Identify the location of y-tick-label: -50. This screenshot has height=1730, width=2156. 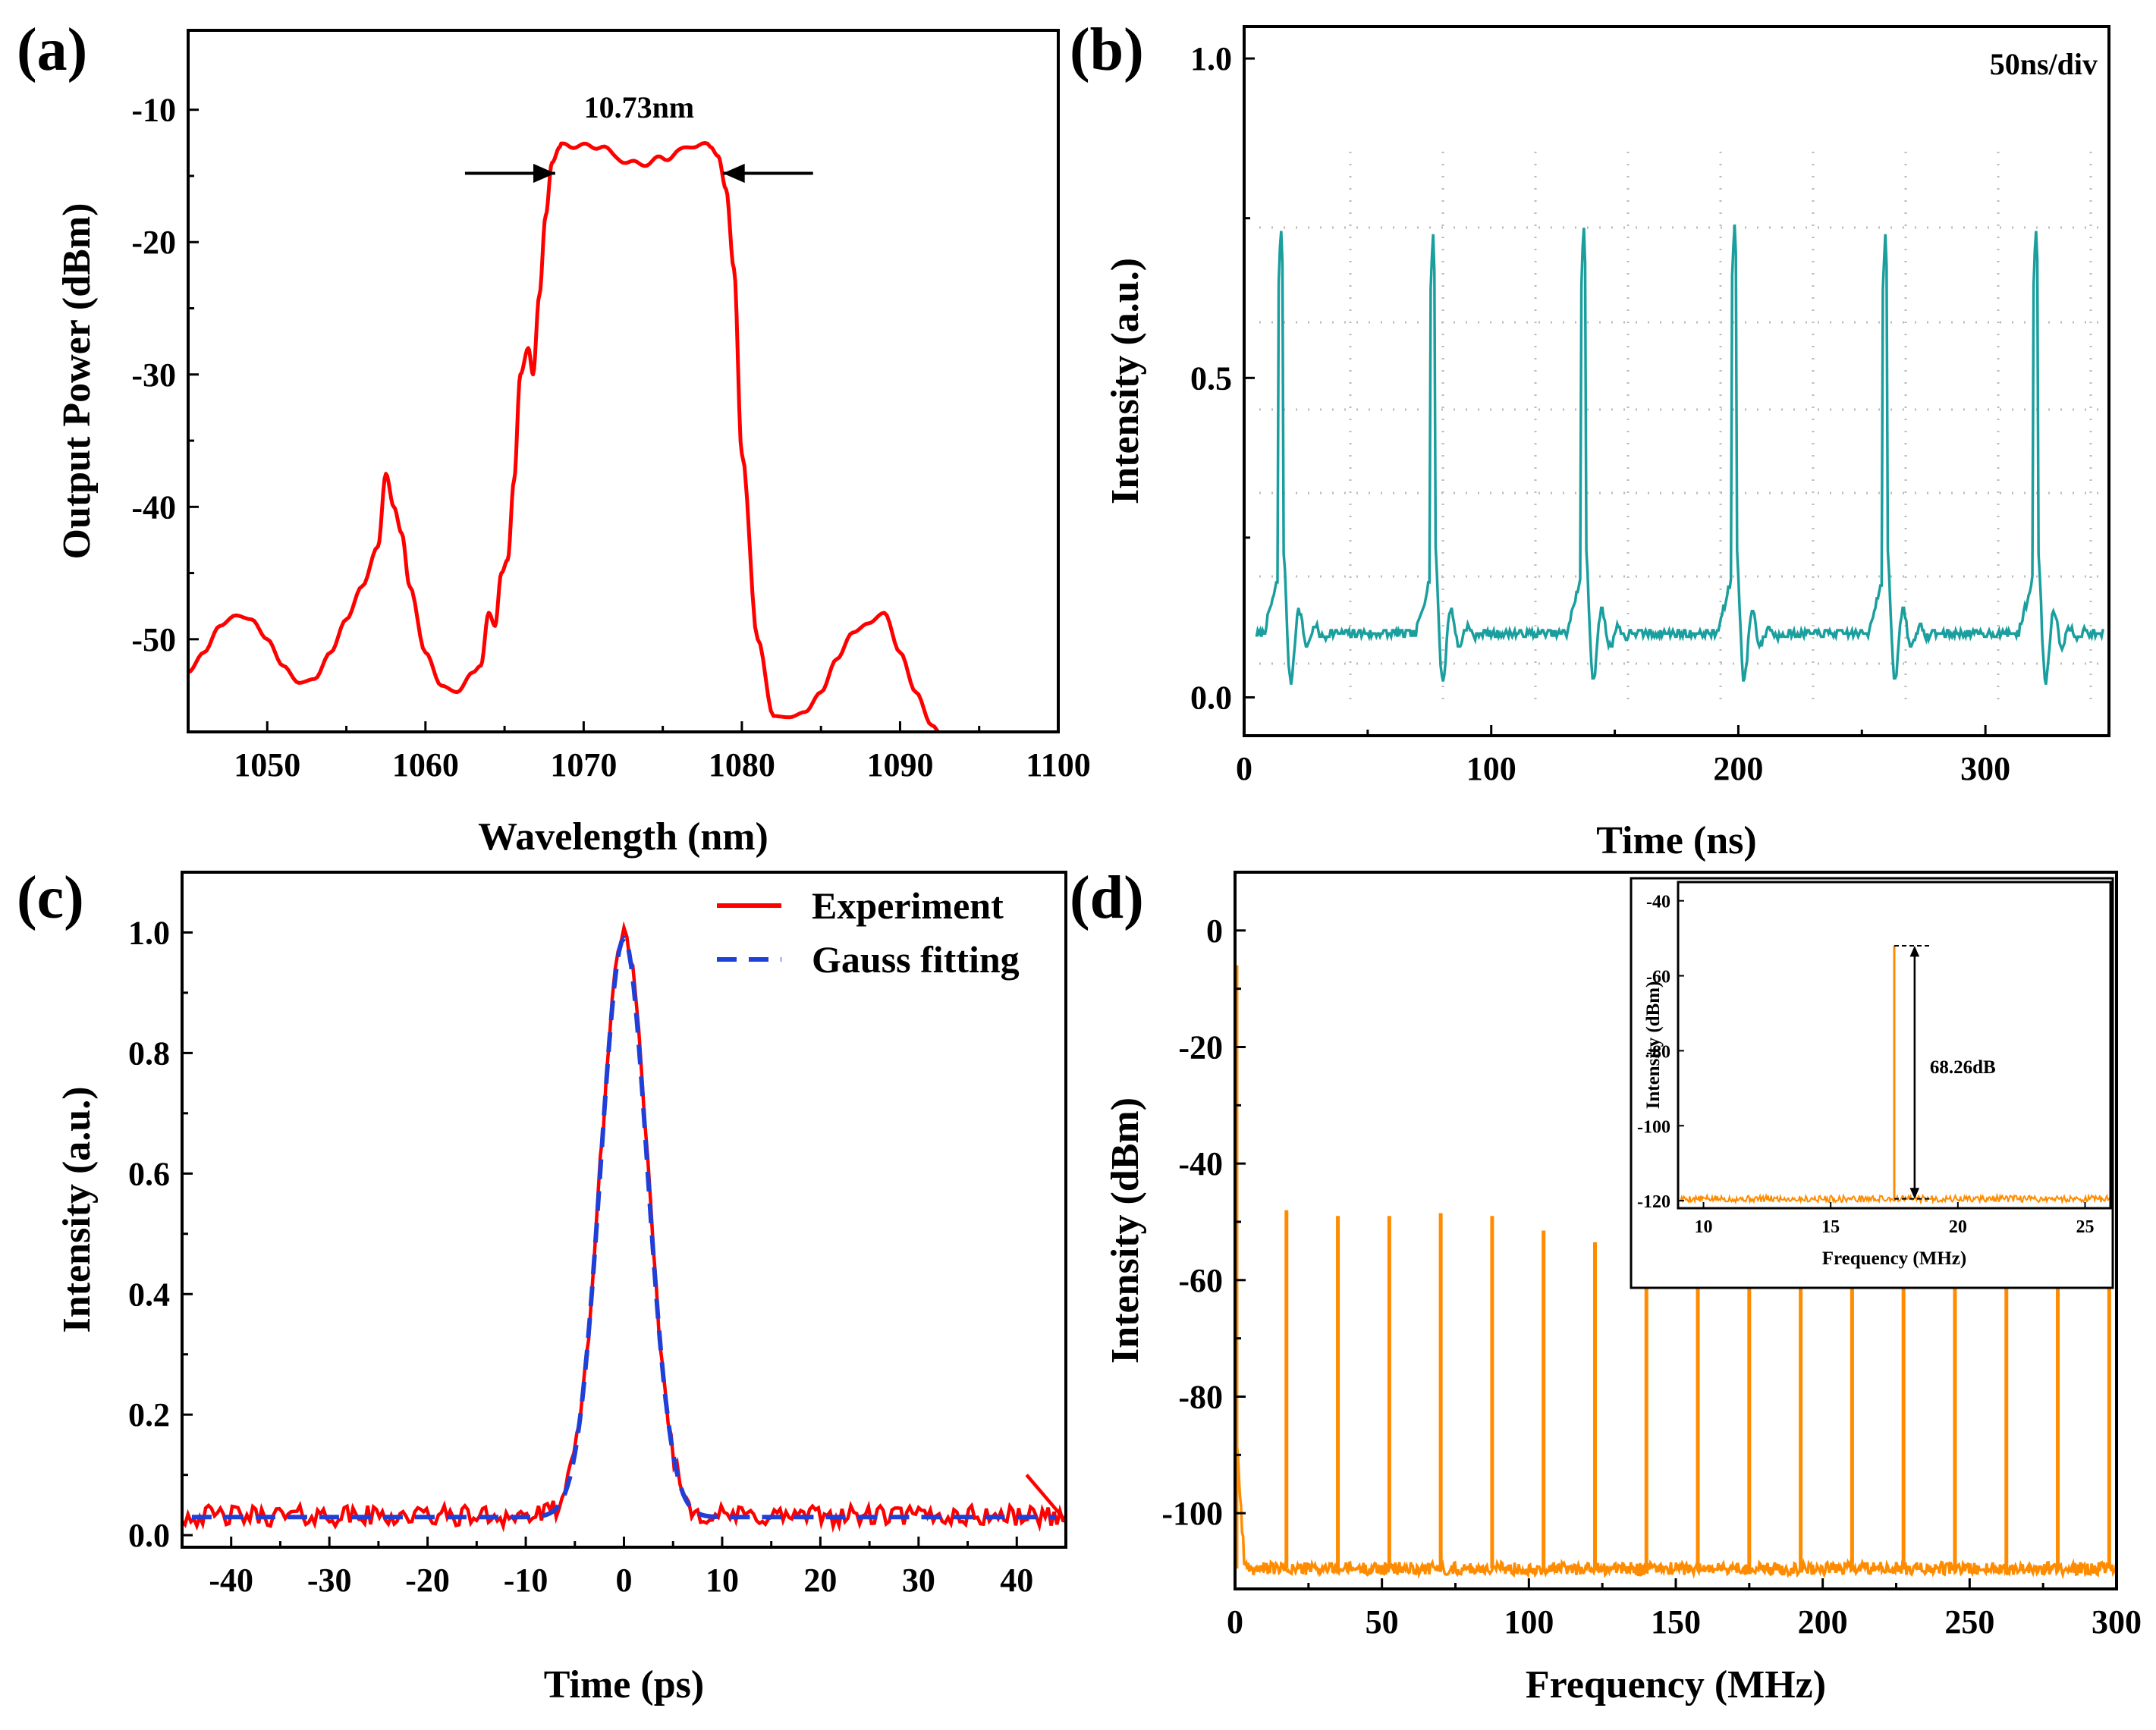
(153, 640).